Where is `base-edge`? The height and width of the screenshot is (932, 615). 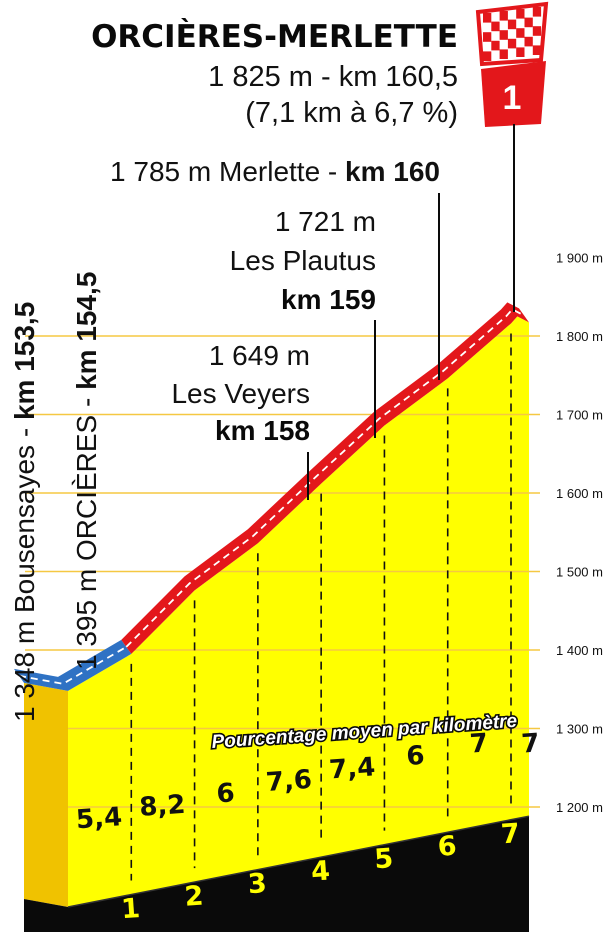 base-edge is located at coordinates (298, 861).